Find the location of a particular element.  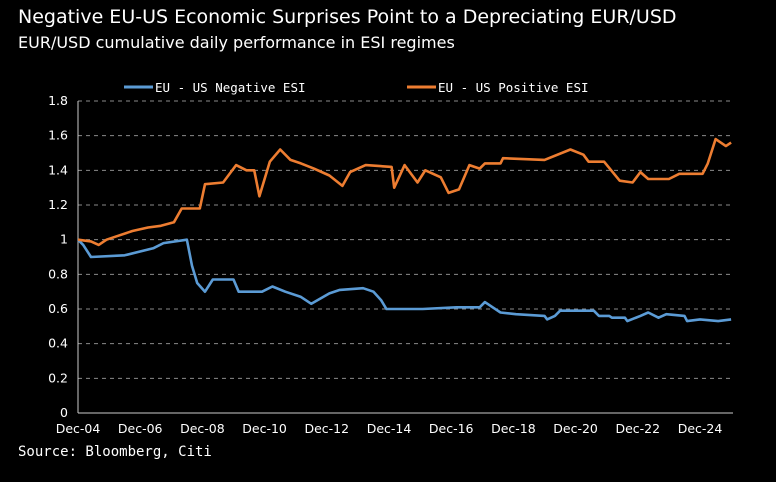

y-tick-label: 0.4 is located at coordinates (58, 343).